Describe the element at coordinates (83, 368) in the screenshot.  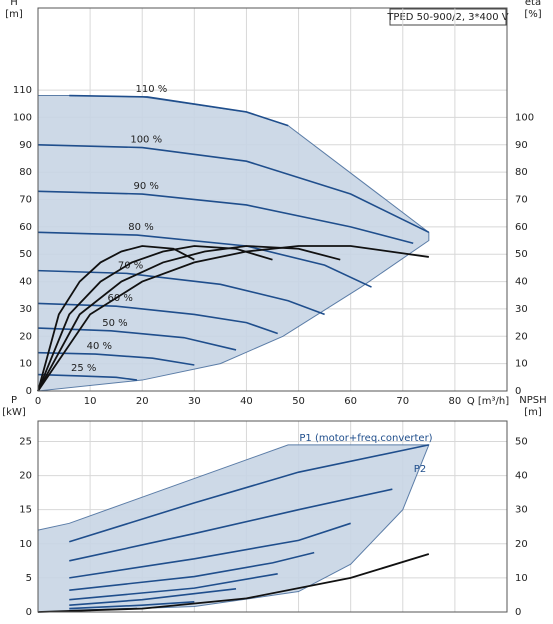
I see `speed-label: 25 %` at that location.